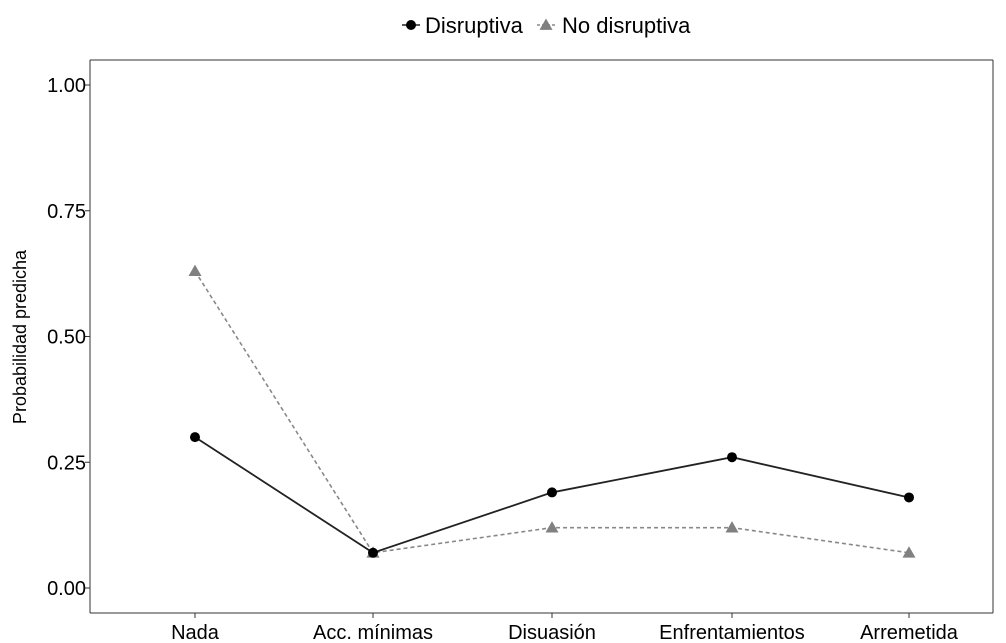  Describe the element at coordinates (626, 25) in the screenshot. I see `legend-label: No disruptiva` at that location.